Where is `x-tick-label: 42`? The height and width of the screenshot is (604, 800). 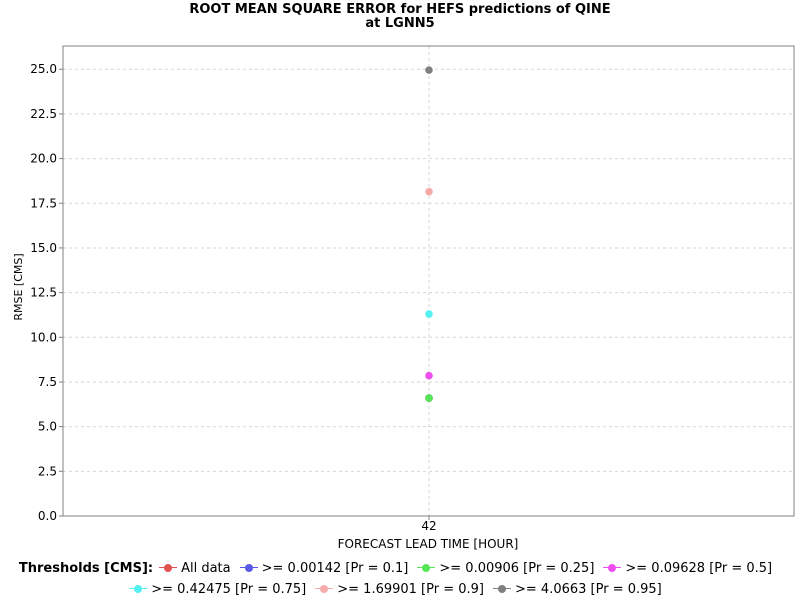
x-tick-label: 42 is located at coordinates (428, 526).